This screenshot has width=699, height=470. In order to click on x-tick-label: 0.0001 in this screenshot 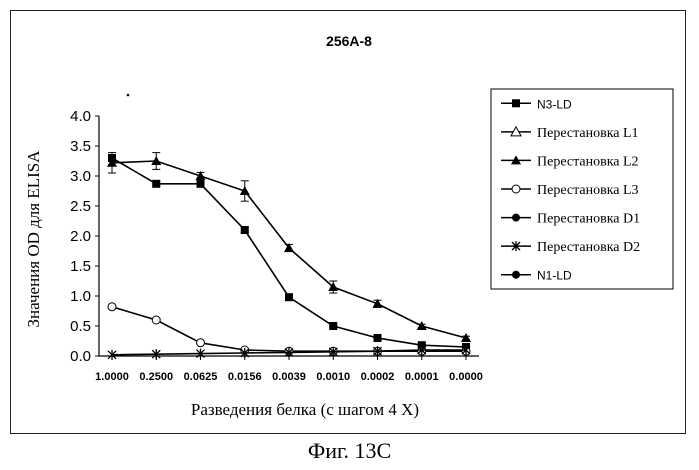, I will do `click(422, 377)`.